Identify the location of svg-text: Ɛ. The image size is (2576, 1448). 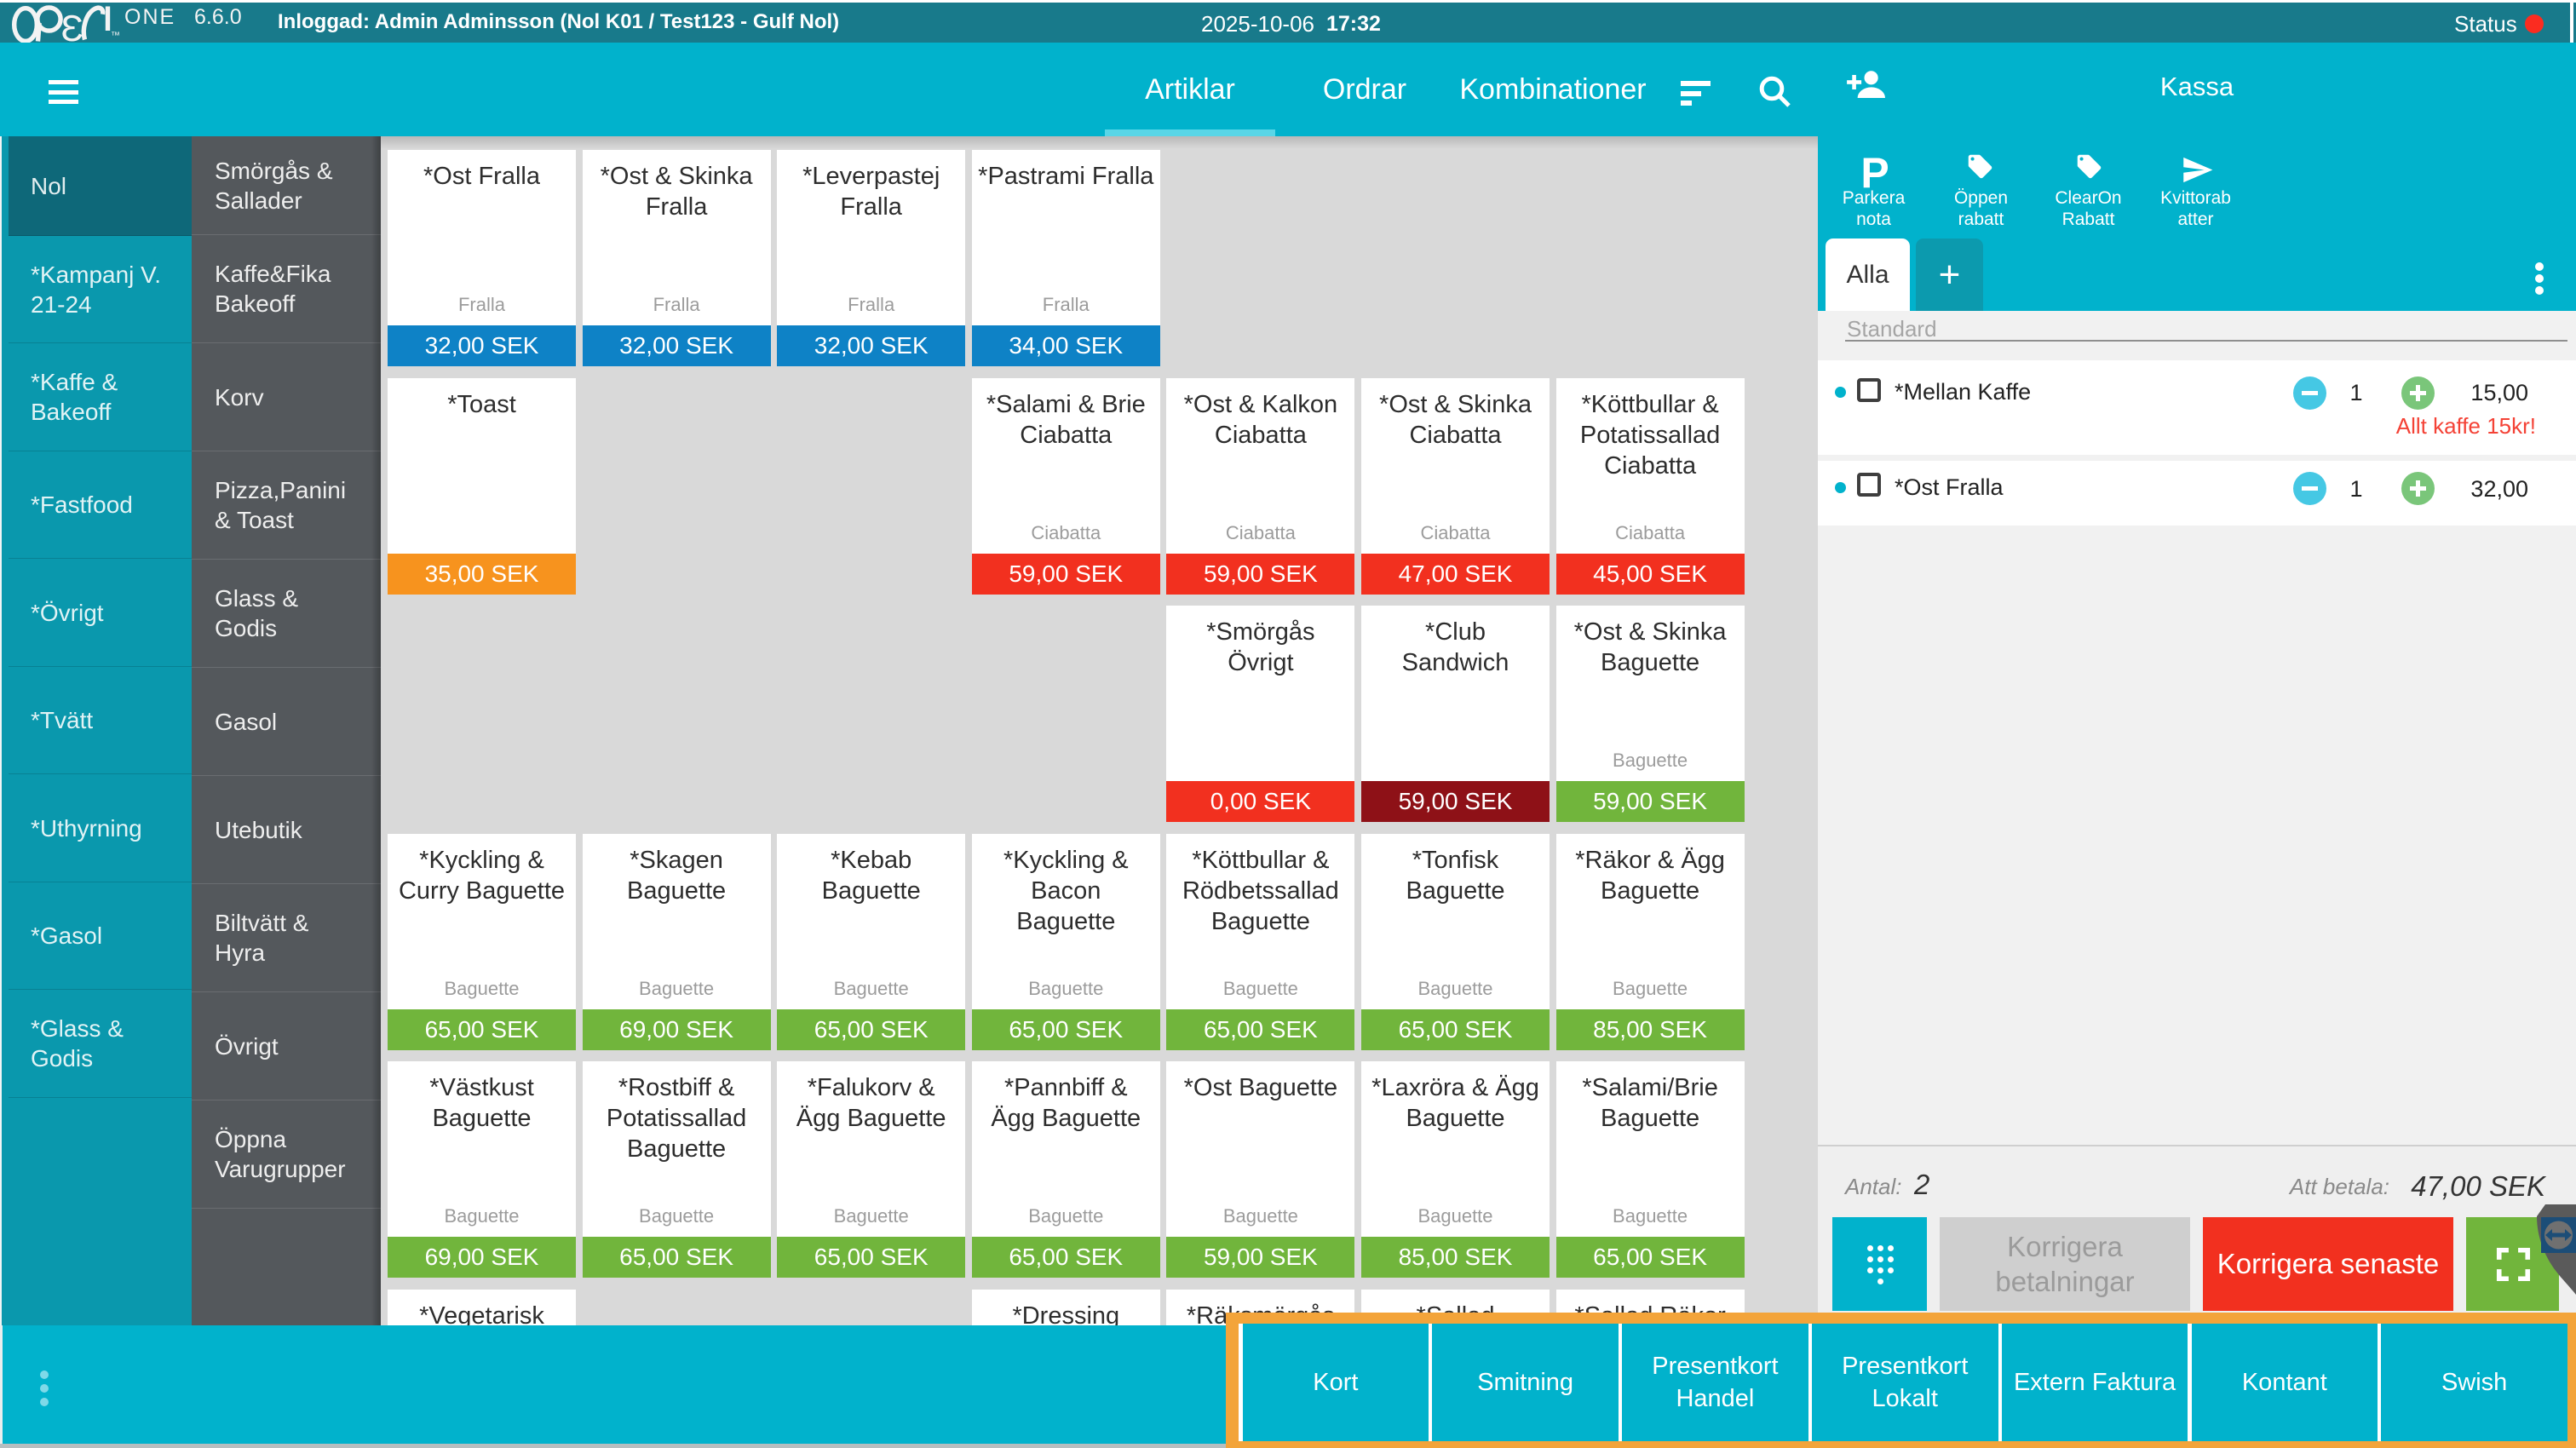
(73, 26).